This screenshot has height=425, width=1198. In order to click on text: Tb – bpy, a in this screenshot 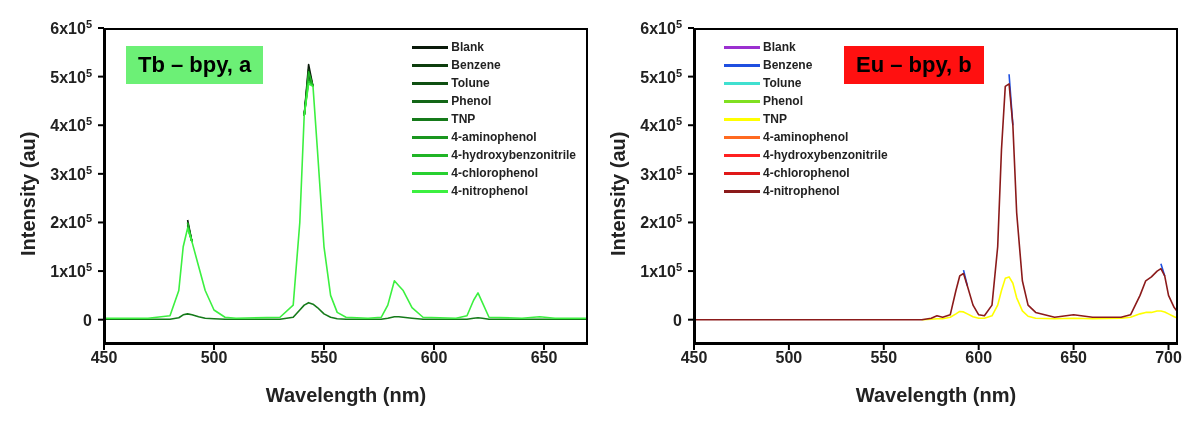, I will do `click(195, 65)`.